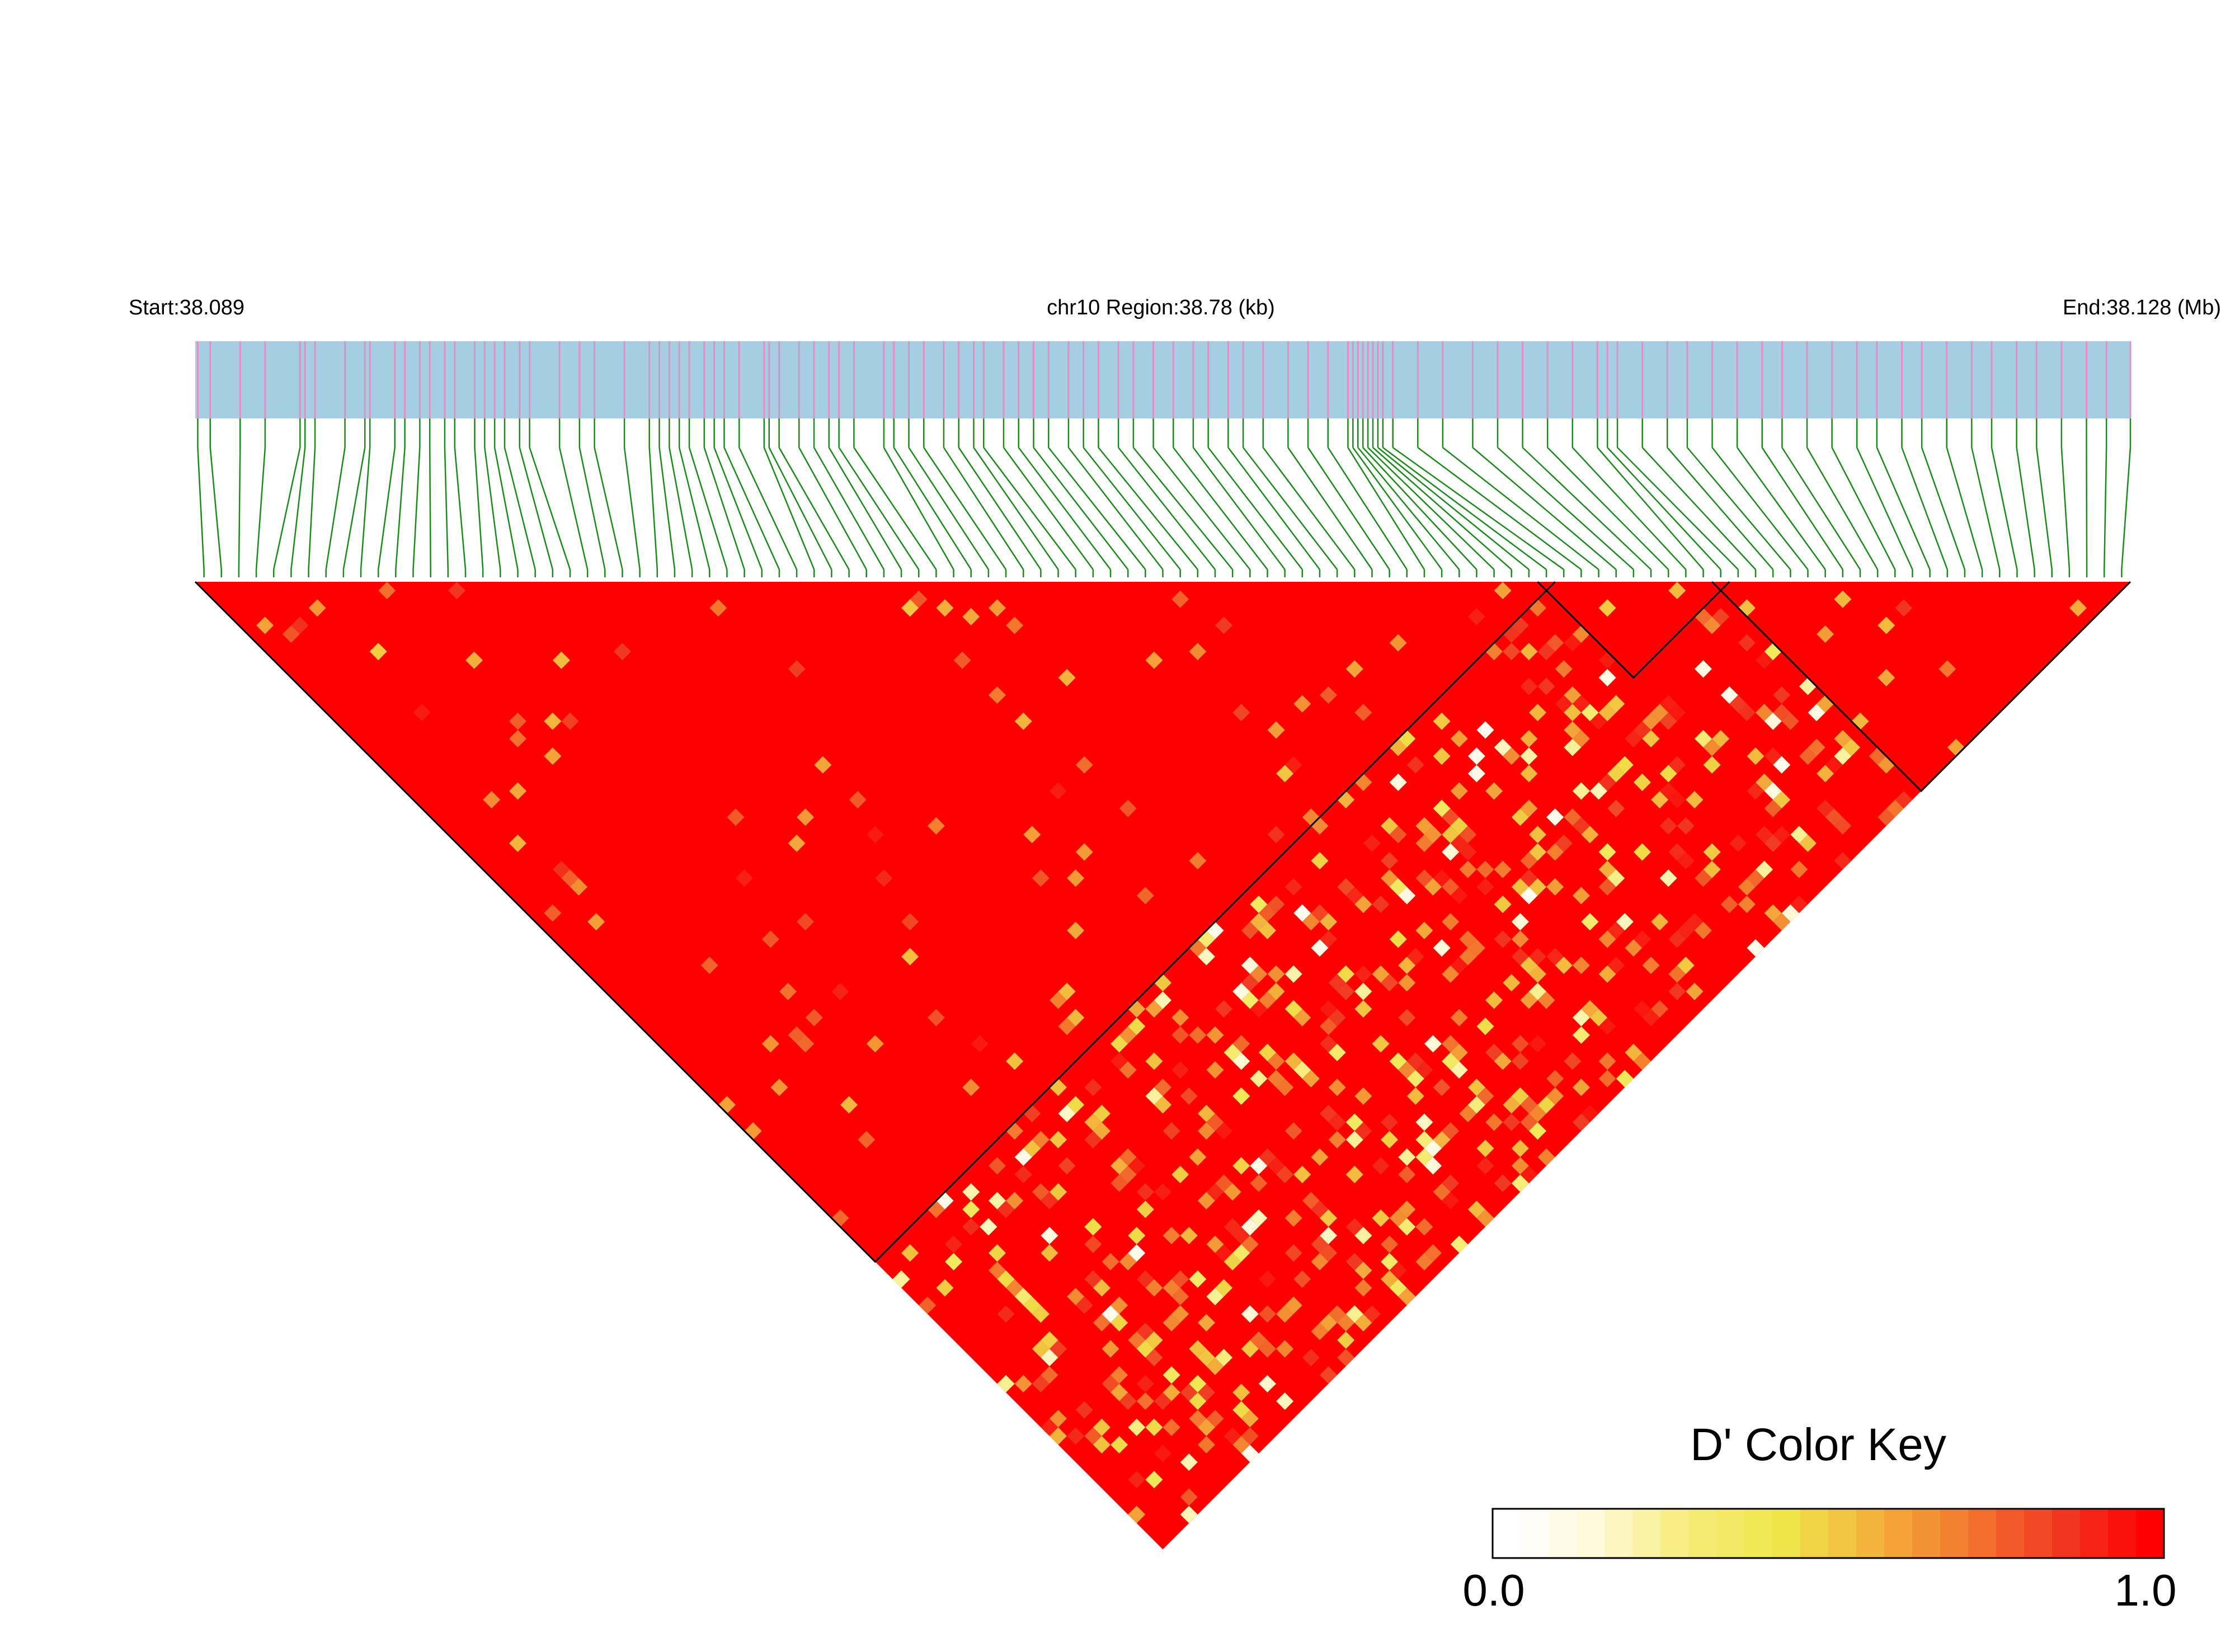 Image resolution: width=2235 pixels, height=1652 pixels. Describe the element at coordinates (1818, 1445) in the screenshot. I see `legend-title: D' Color Key` at that location.